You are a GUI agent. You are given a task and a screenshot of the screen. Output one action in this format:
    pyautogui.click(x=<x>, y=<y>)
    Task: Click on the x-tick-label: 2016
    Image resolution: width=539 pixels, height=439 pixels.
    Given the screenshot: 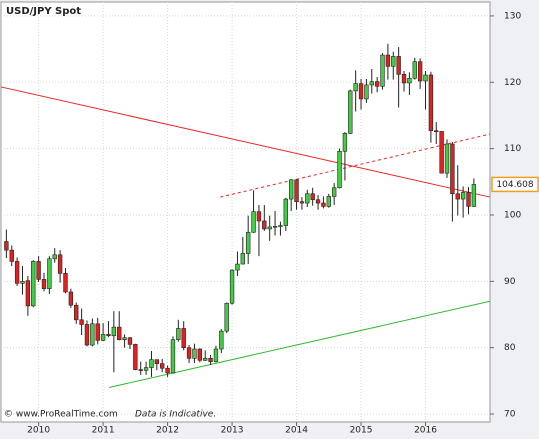 What is the action you would take?
    pyautogui.click(x=425, y=431)
    